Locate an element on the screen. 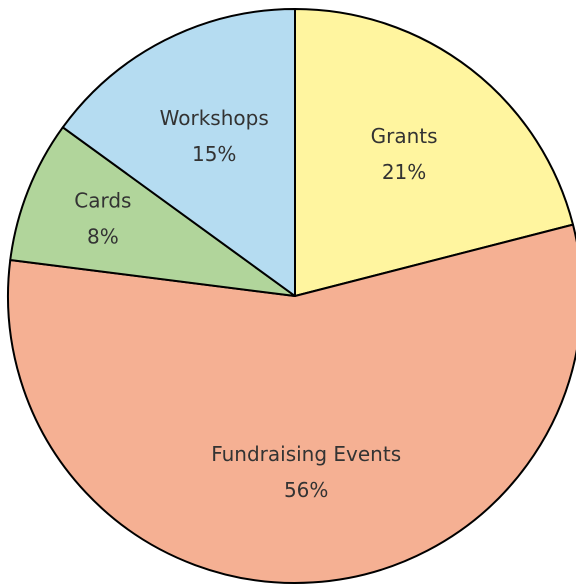 The height and width of the screenshot is (585, 576). slice-value-label: 21% is located at coordinates (404, 172).